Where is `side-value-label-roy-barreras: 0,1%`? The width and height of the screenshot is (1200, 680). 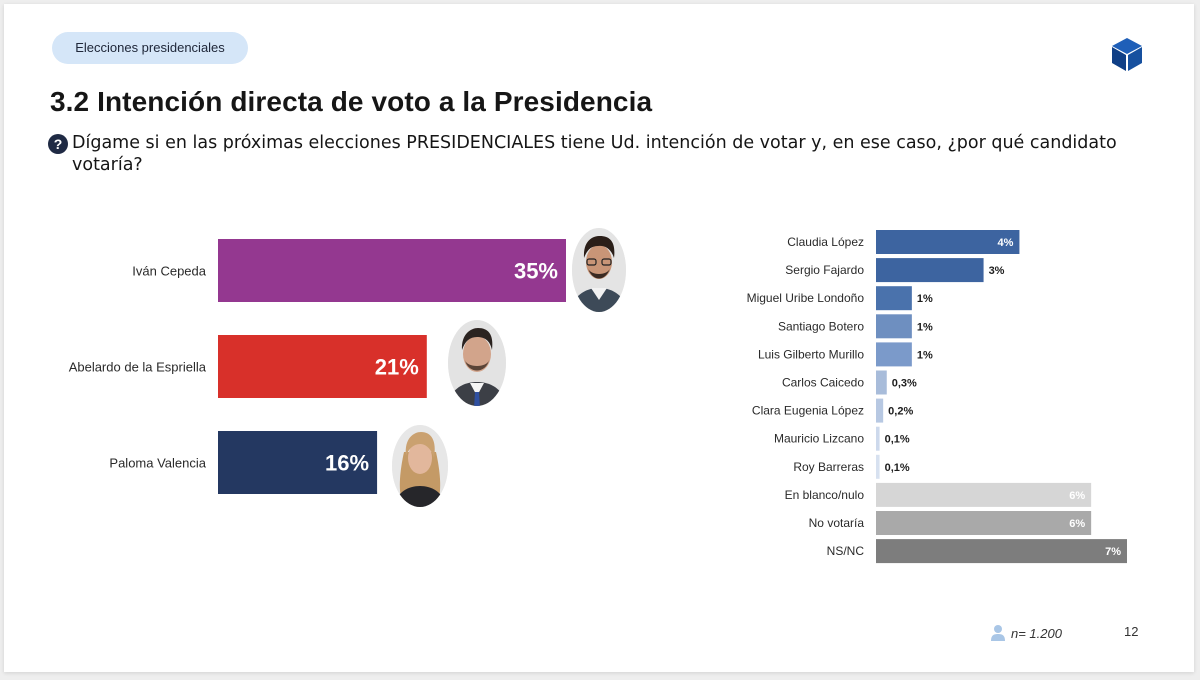
side-value-label-roy-barreras: 0,1% is located at coordinates (897, 468).